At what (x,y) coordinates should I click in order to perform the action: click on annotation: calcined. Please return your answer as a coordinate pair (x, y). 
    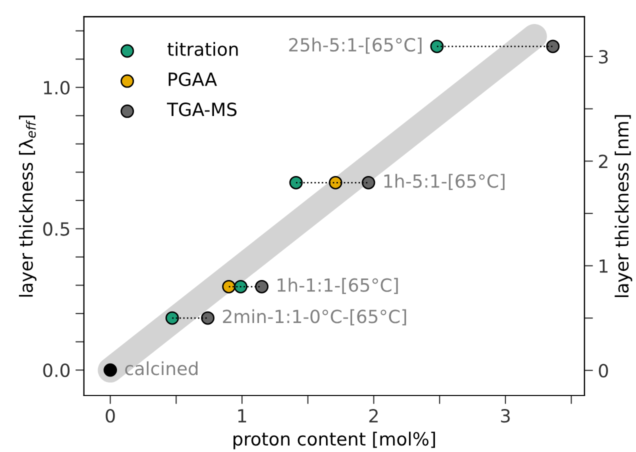
    Looking at the image, I should click on (161, 368).